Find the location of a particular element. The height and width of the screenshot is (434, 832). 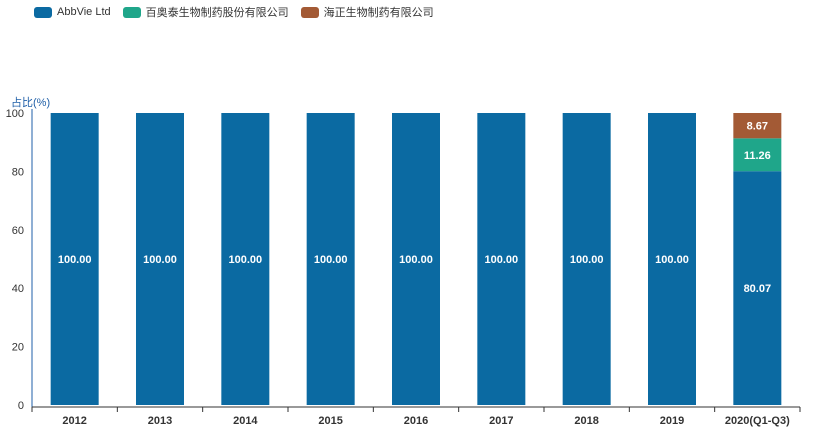

legend-item-haizheng: 海正生物制药有限公司 is located at coordinates (367, 12).